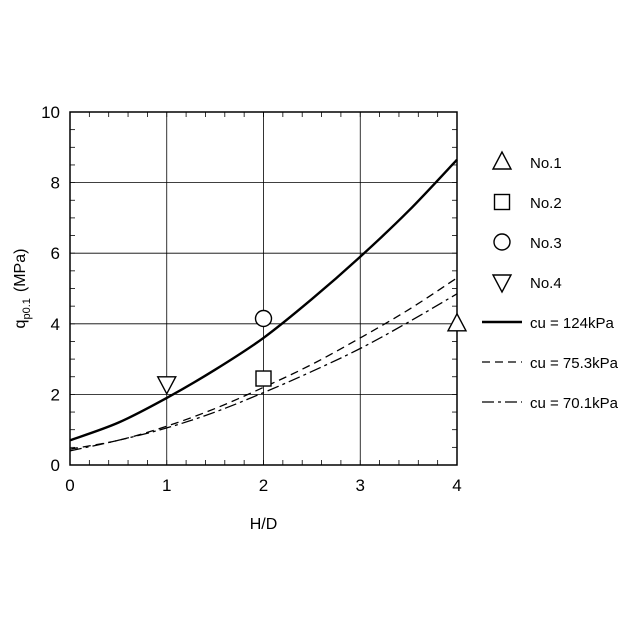 The image size is (640, 640). What do you see at coordinates (546, 203) in the screenshot?
I see `legend-label: No.2` at bounding box center [546, 203].